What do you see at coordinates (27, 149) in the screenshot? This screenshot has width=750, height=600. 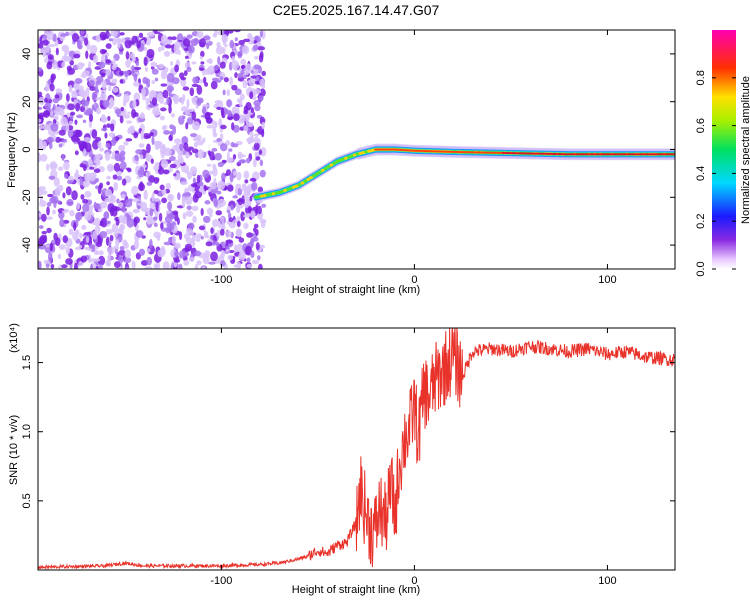 I see `spectrogram-ytick-label: 0` at bounding box center [27, 149].